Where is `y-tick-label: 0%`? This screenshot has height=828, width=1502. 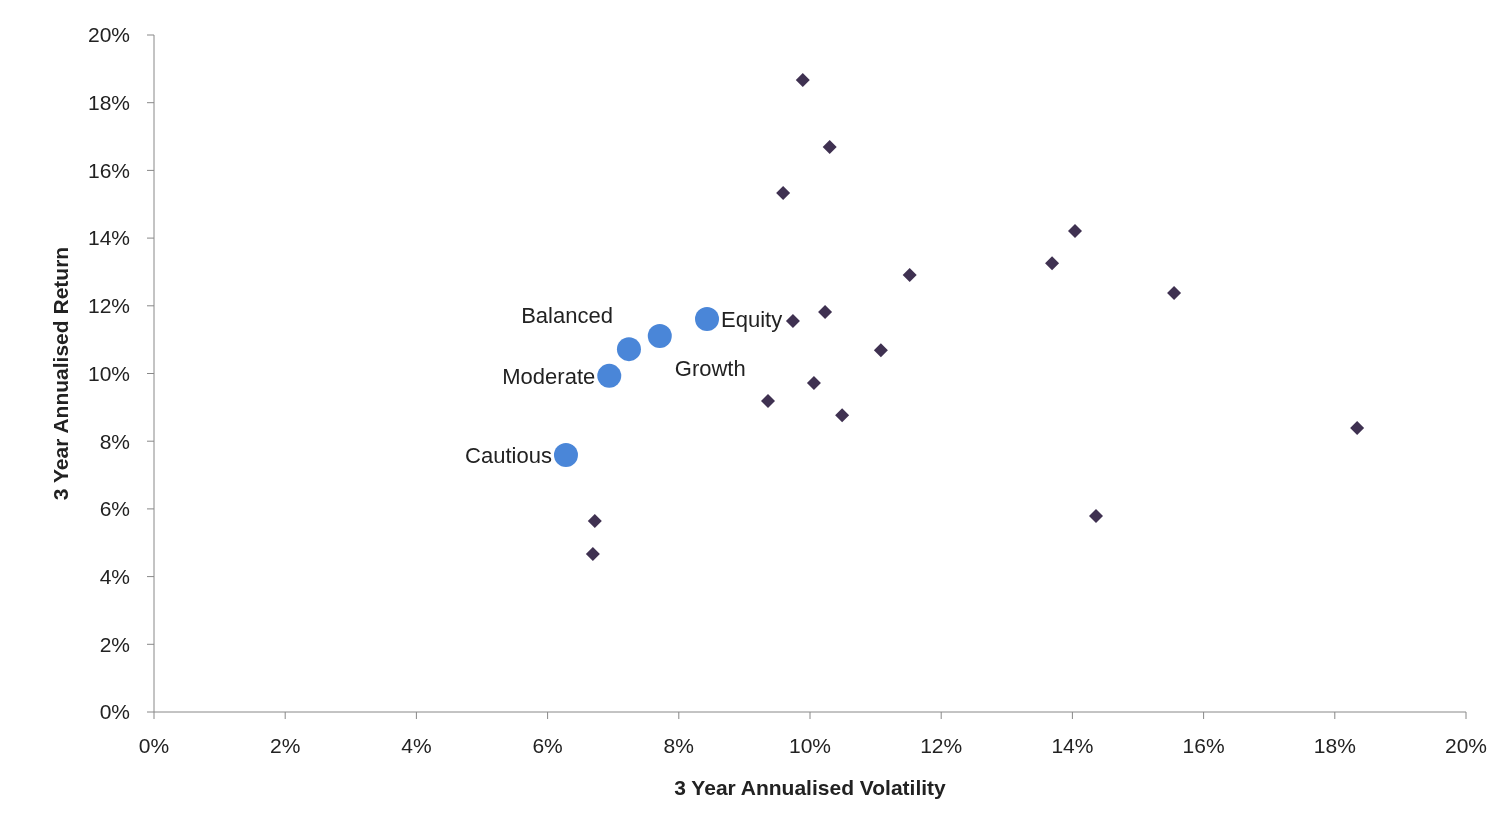 y-tick-label: 0% is located at coordinates (114, 712).